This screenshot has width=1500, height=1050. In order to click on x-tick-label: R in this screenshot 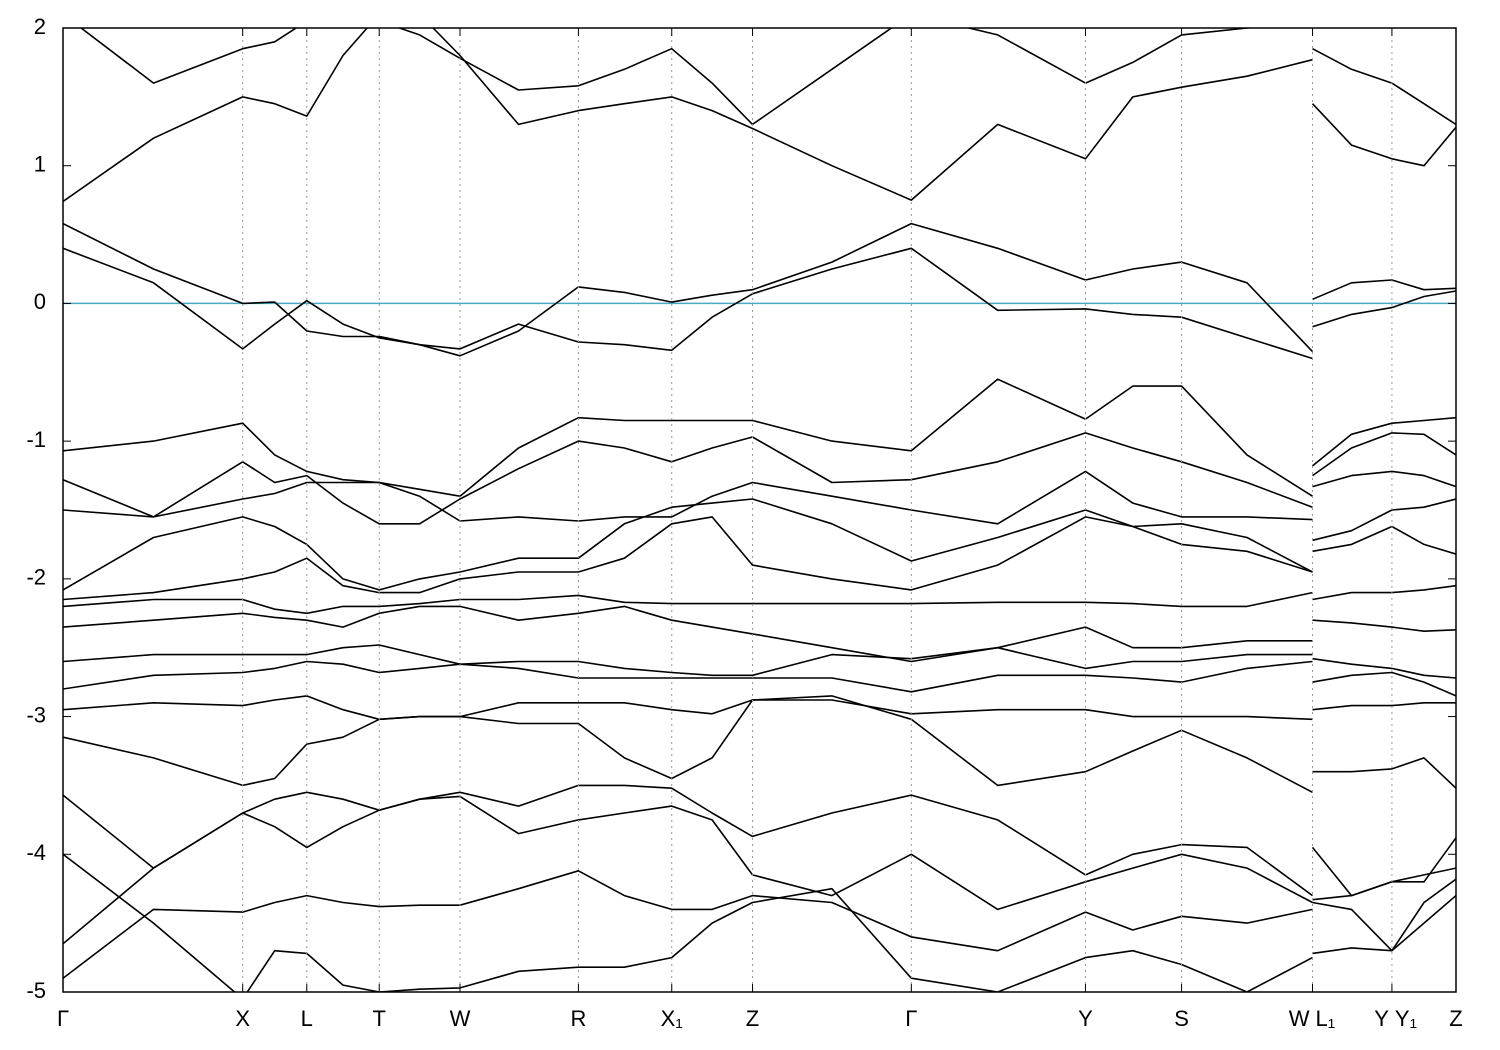, I will do `click(578, 1018)`.